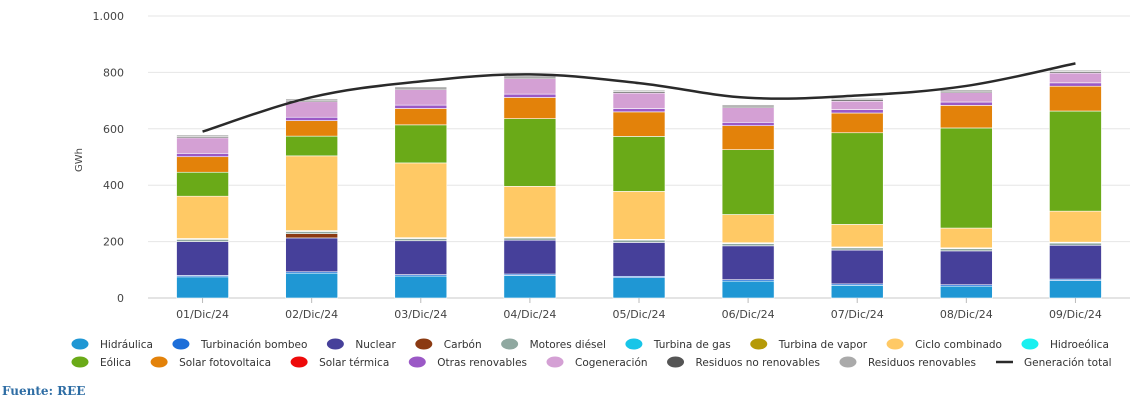 This screenshot has height=402, width=1135. What do you see at coordinates (120, 298) in the screenshot?
I see `y-tick-label: 0` at bounding box center [120, 298].